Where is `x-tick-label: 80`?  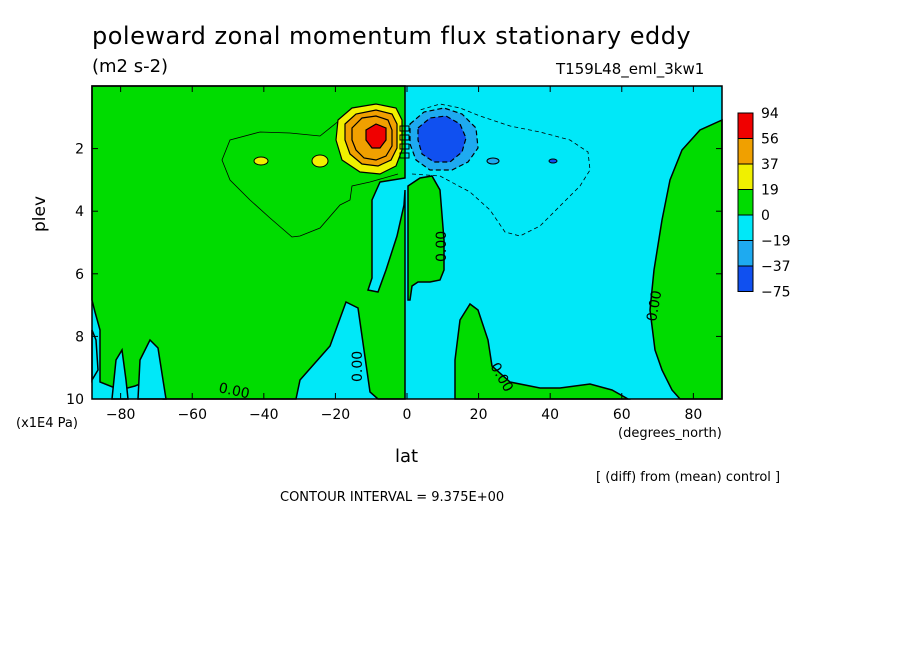
x-tick-label: 80 is located at coordinates (693, 415).